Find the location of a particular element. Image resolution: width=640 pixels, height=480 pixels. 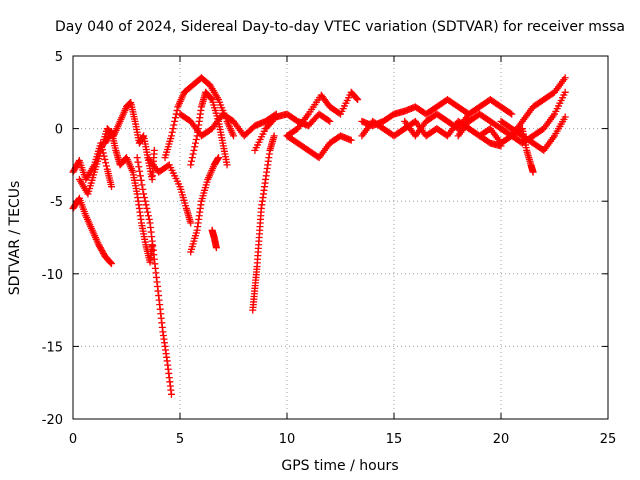

y-tick-label: -20 is located at coordinates (52, 420).